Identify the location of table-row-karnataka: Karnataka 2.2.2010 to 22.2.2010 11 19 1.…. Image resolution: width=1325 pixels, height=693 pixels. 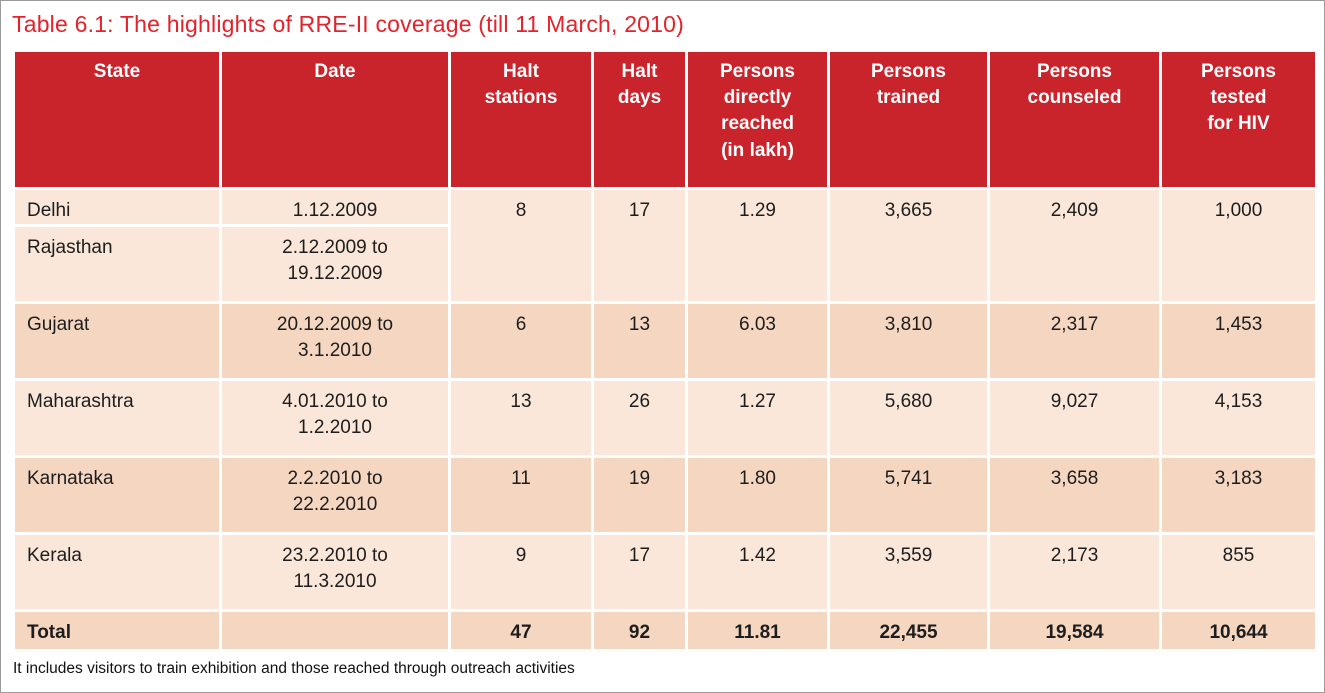
(665, 495).